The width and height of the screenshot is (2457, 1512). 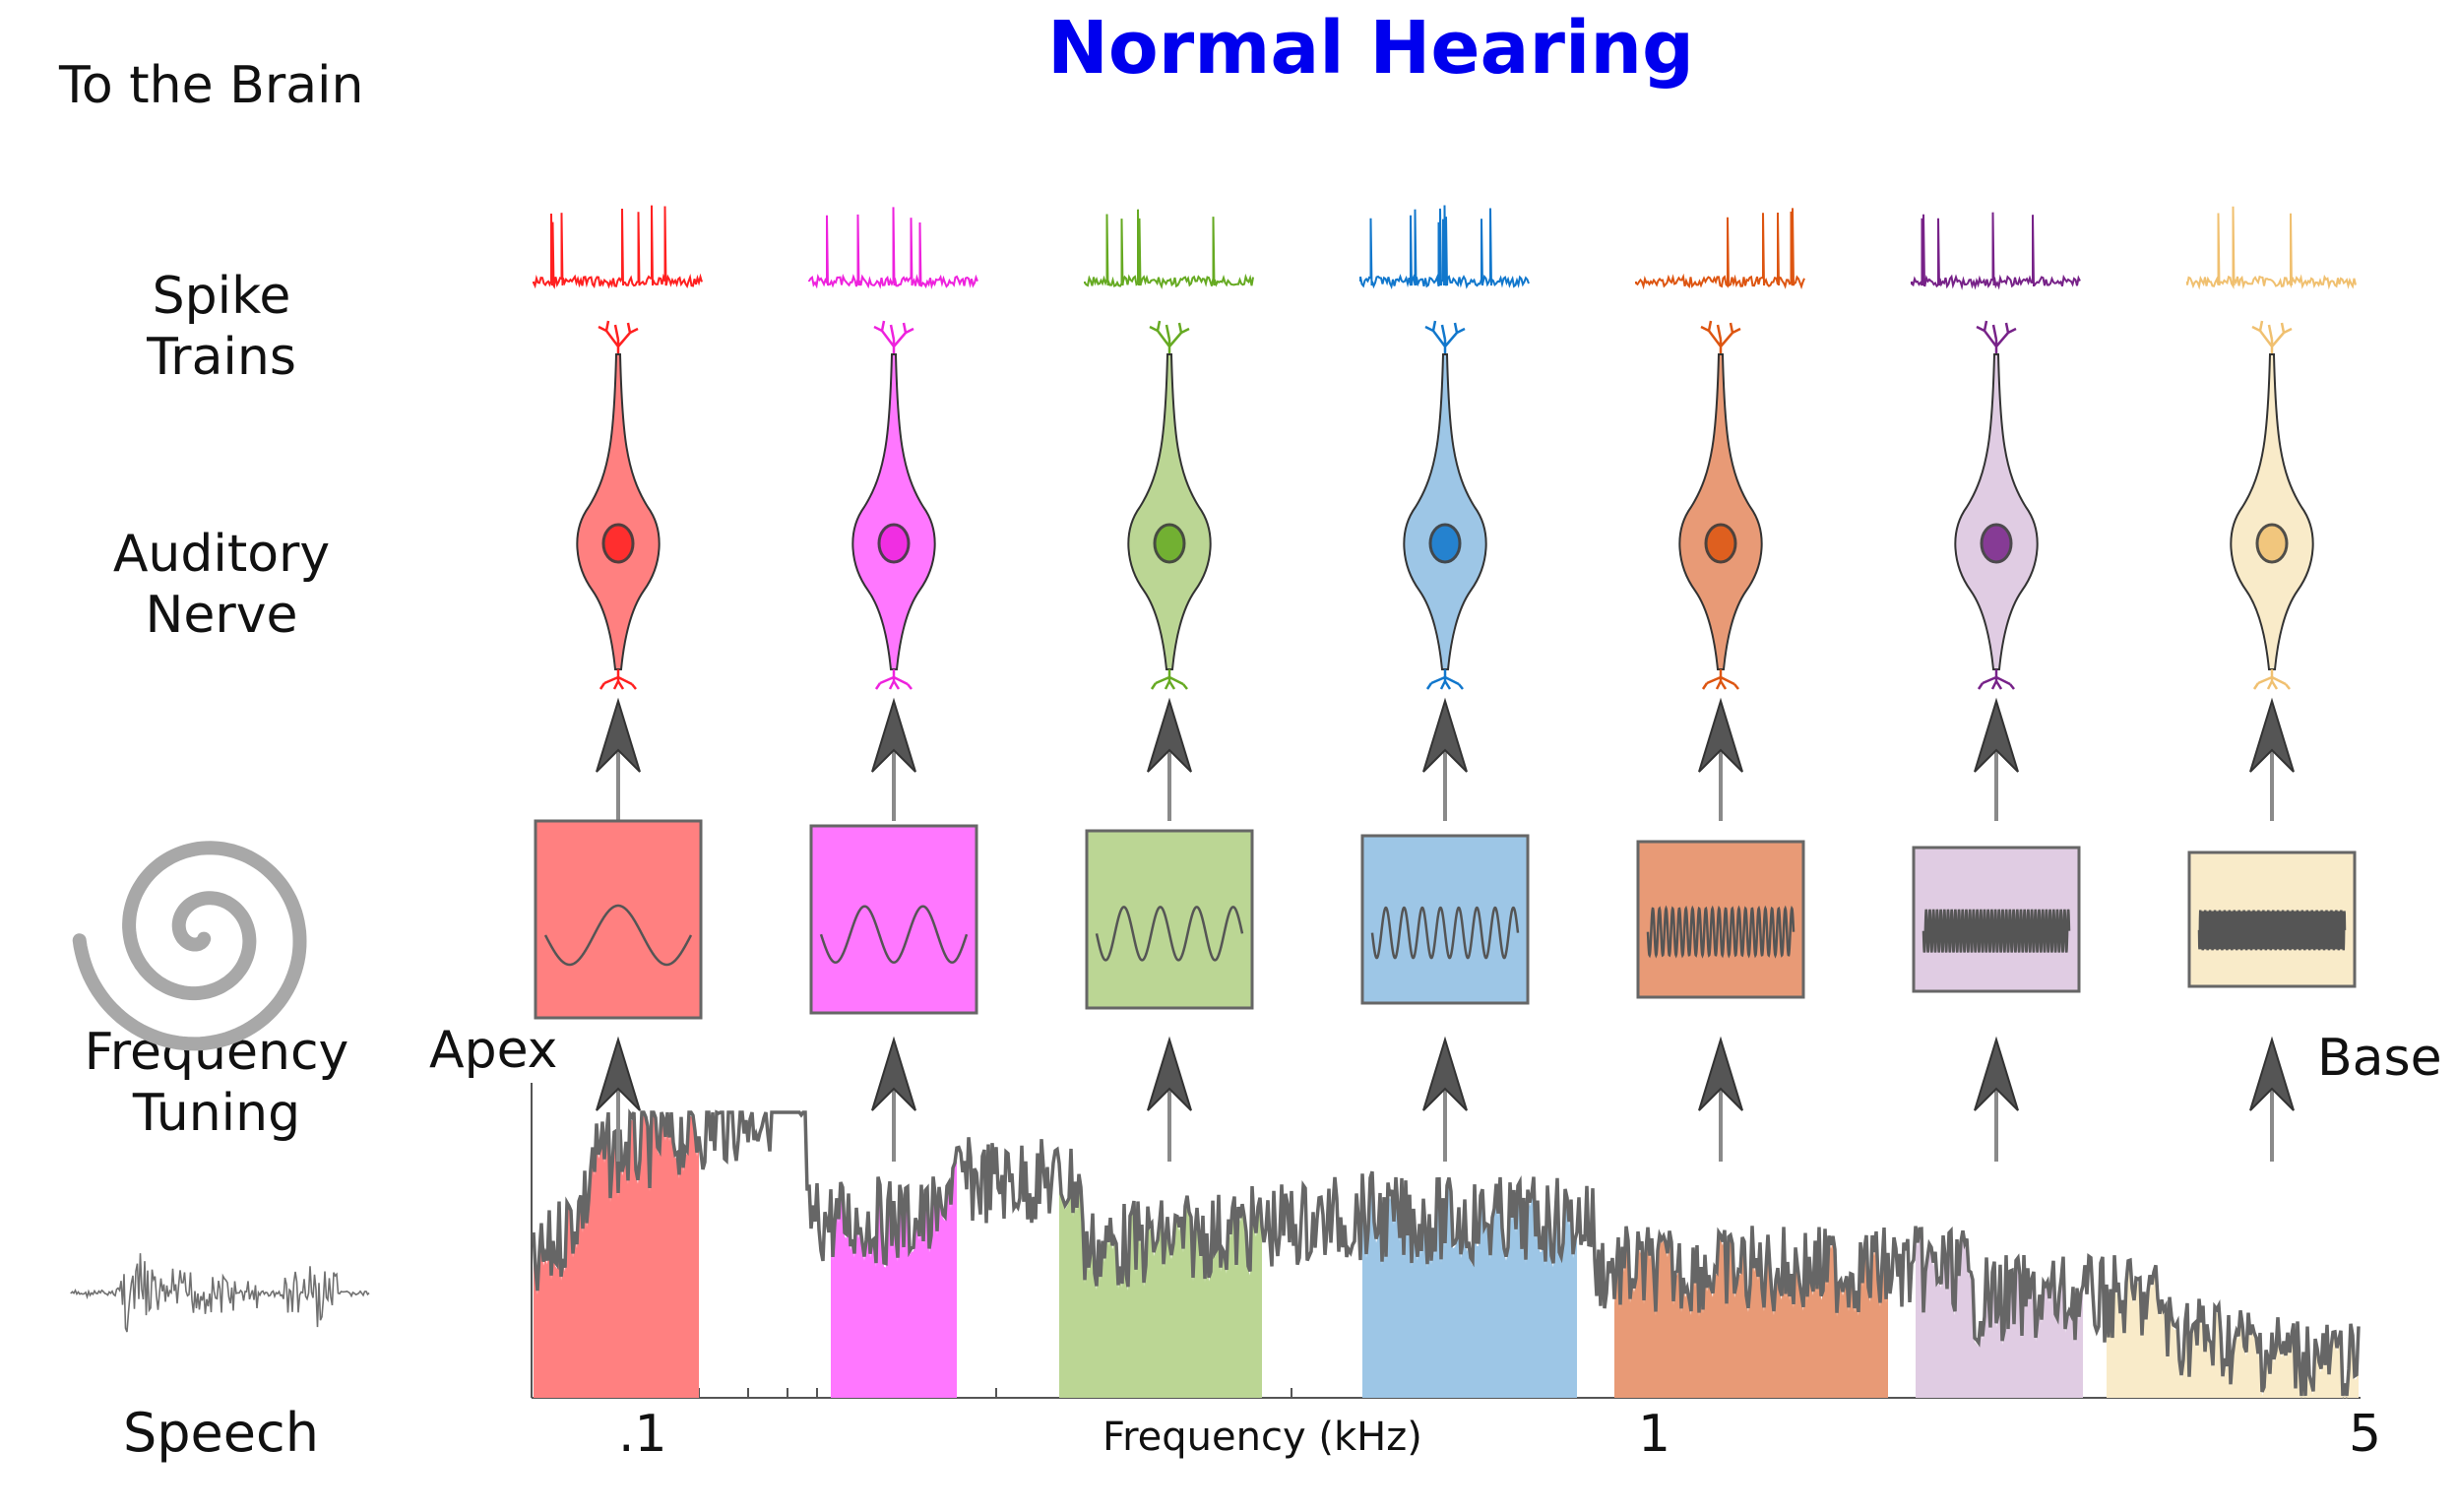 I want to click on label-nerve-line1: Auditory, so click(x=221, y=554).